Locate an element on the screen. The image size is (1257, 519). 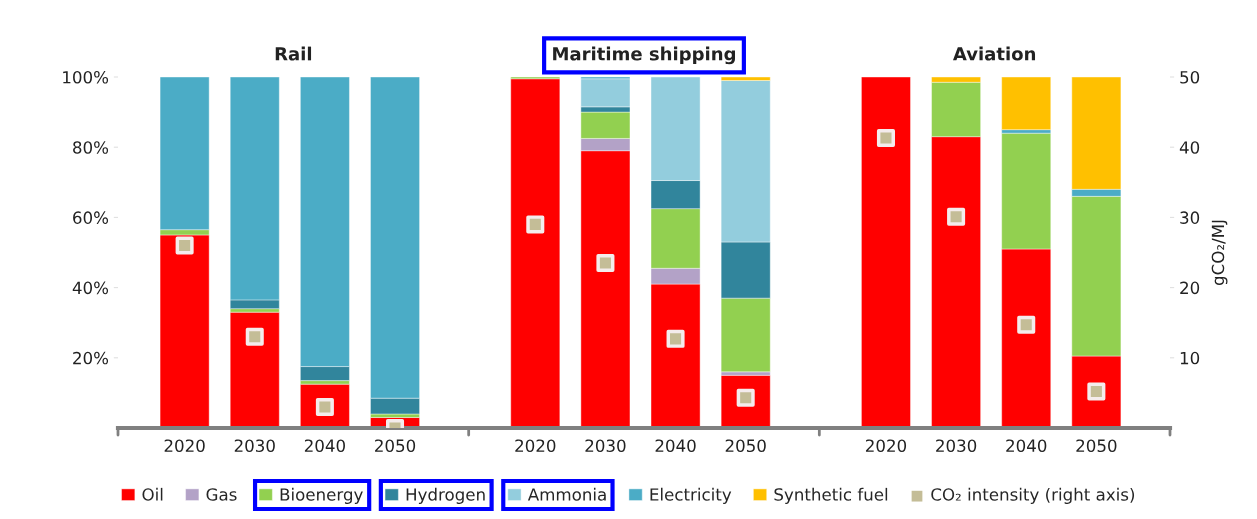
chart-title: Aviation is located at coordinates (994, 53).